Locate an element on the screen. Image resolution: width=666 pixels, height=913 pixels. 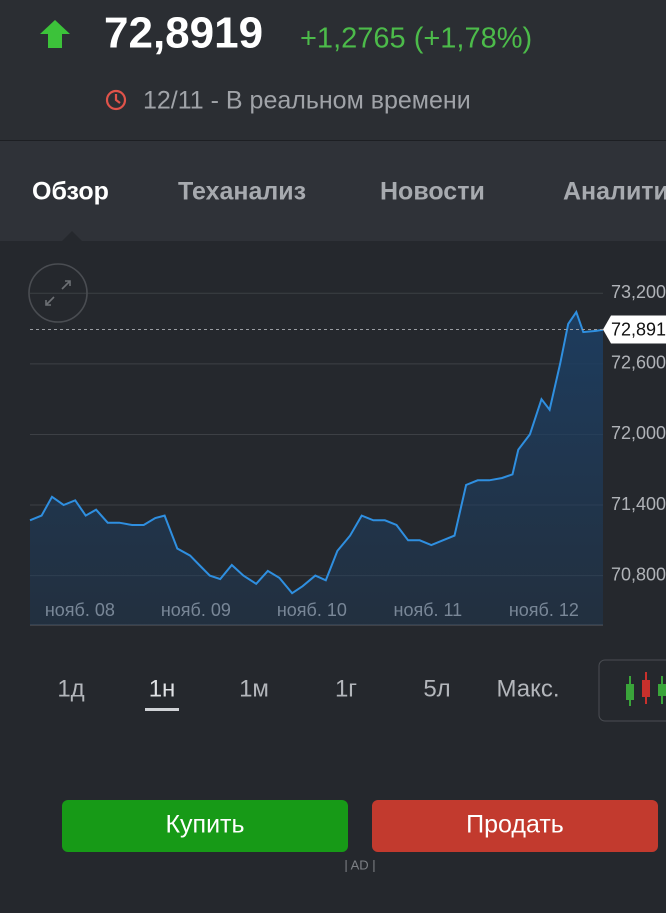
sell-button: Продать is located at coordinates (515, 826).